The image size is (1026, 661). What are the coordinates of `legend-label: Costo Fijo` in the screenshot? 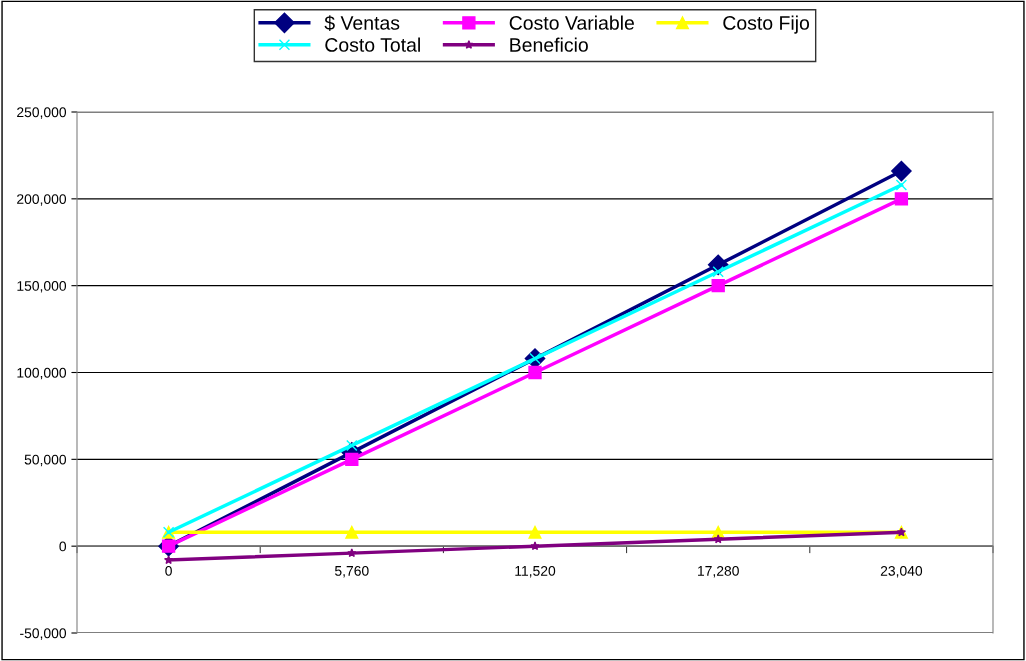 It's located at (766, 24).